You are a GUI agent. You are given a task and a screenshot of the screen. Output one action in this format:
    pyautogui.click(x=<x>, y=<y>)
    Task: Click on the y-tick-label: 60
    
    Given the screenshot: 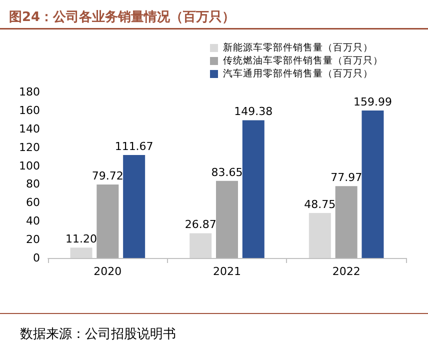 What is the action you would take?
    pyautogui.click(x=33, y=203)
    